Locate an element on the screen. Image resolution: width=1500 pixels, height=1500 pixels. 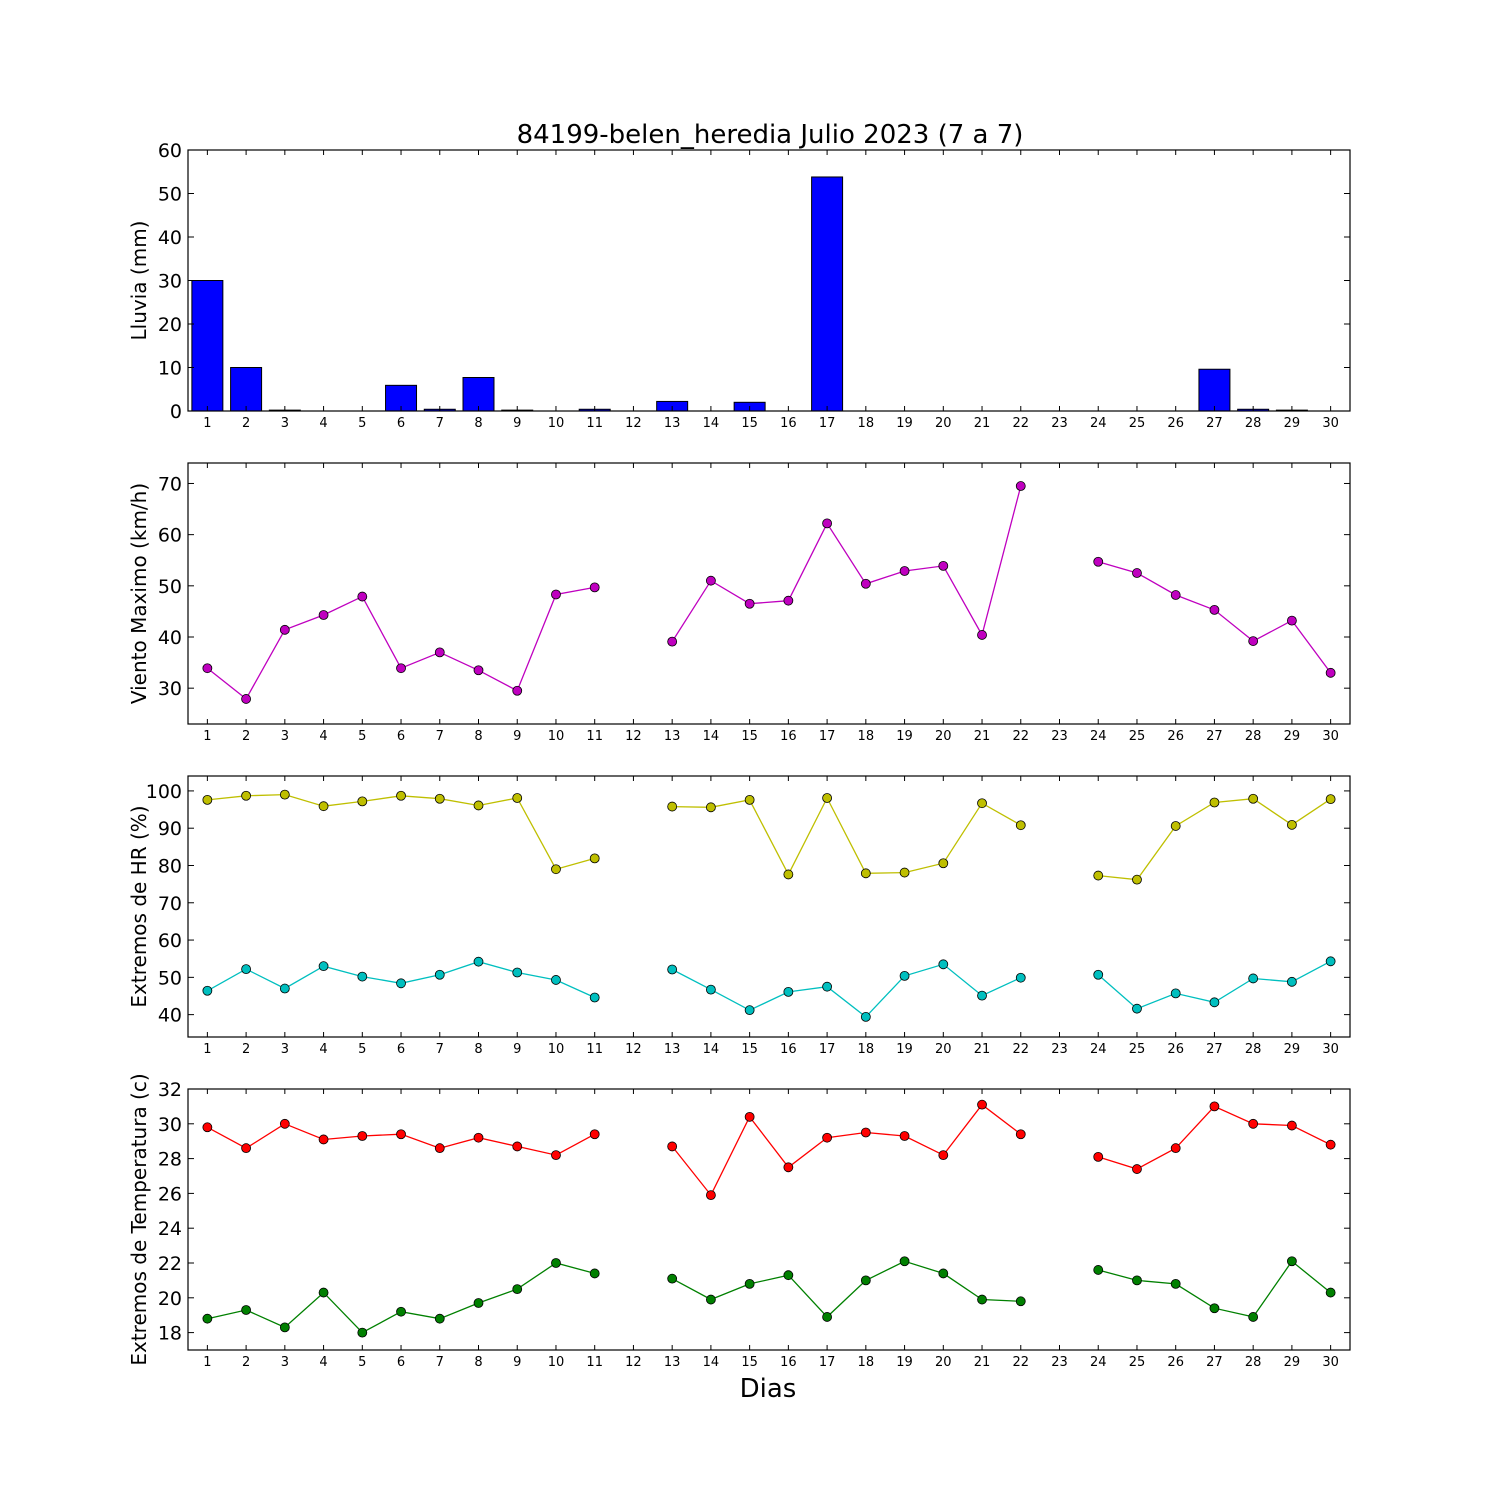
x-tick-label: 9 is located at coordinates (517, 1362).